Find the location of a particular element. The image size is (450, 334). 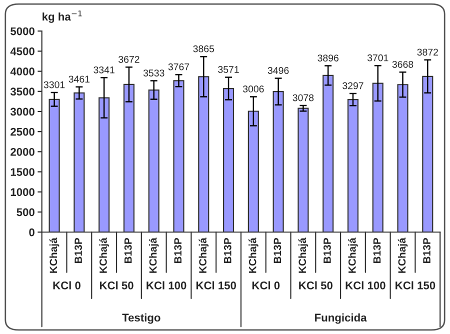

data-label: 3461 is located at coordinates (79, 79).